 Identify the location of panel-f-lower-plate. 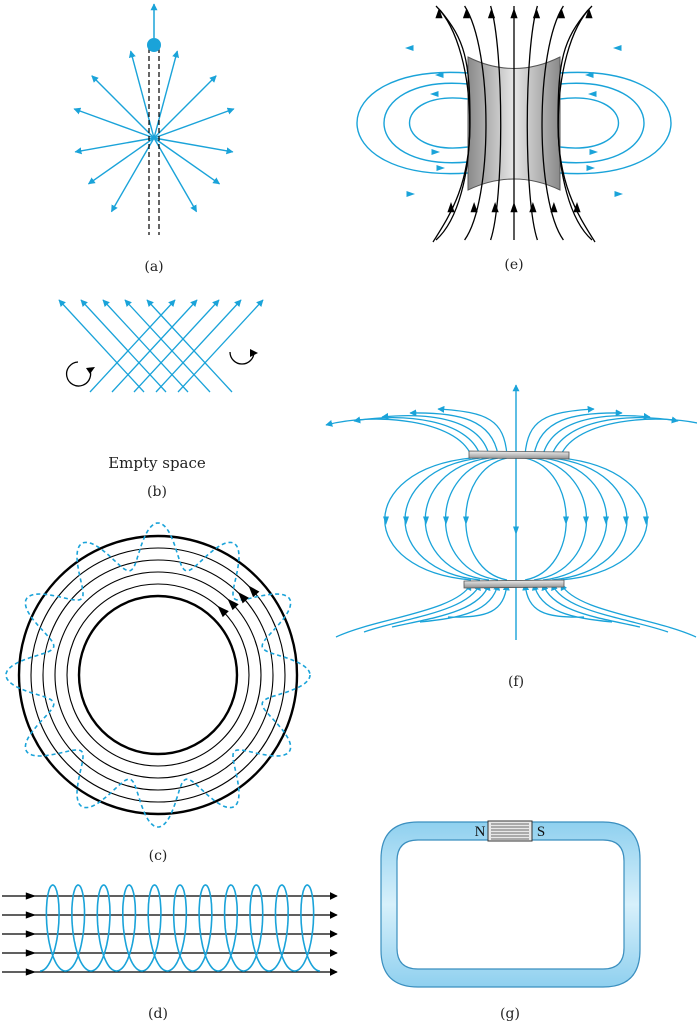
(514, 584).